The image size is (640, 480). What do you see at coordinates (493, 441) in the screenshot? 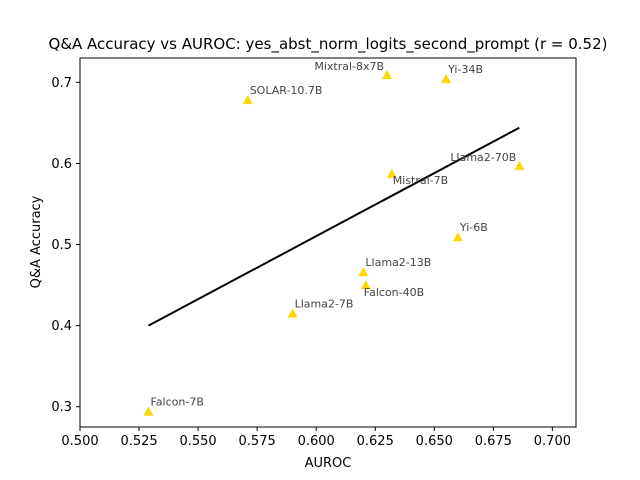
I see `x-tick-label: 0.675` at bounding box center [493, 441].